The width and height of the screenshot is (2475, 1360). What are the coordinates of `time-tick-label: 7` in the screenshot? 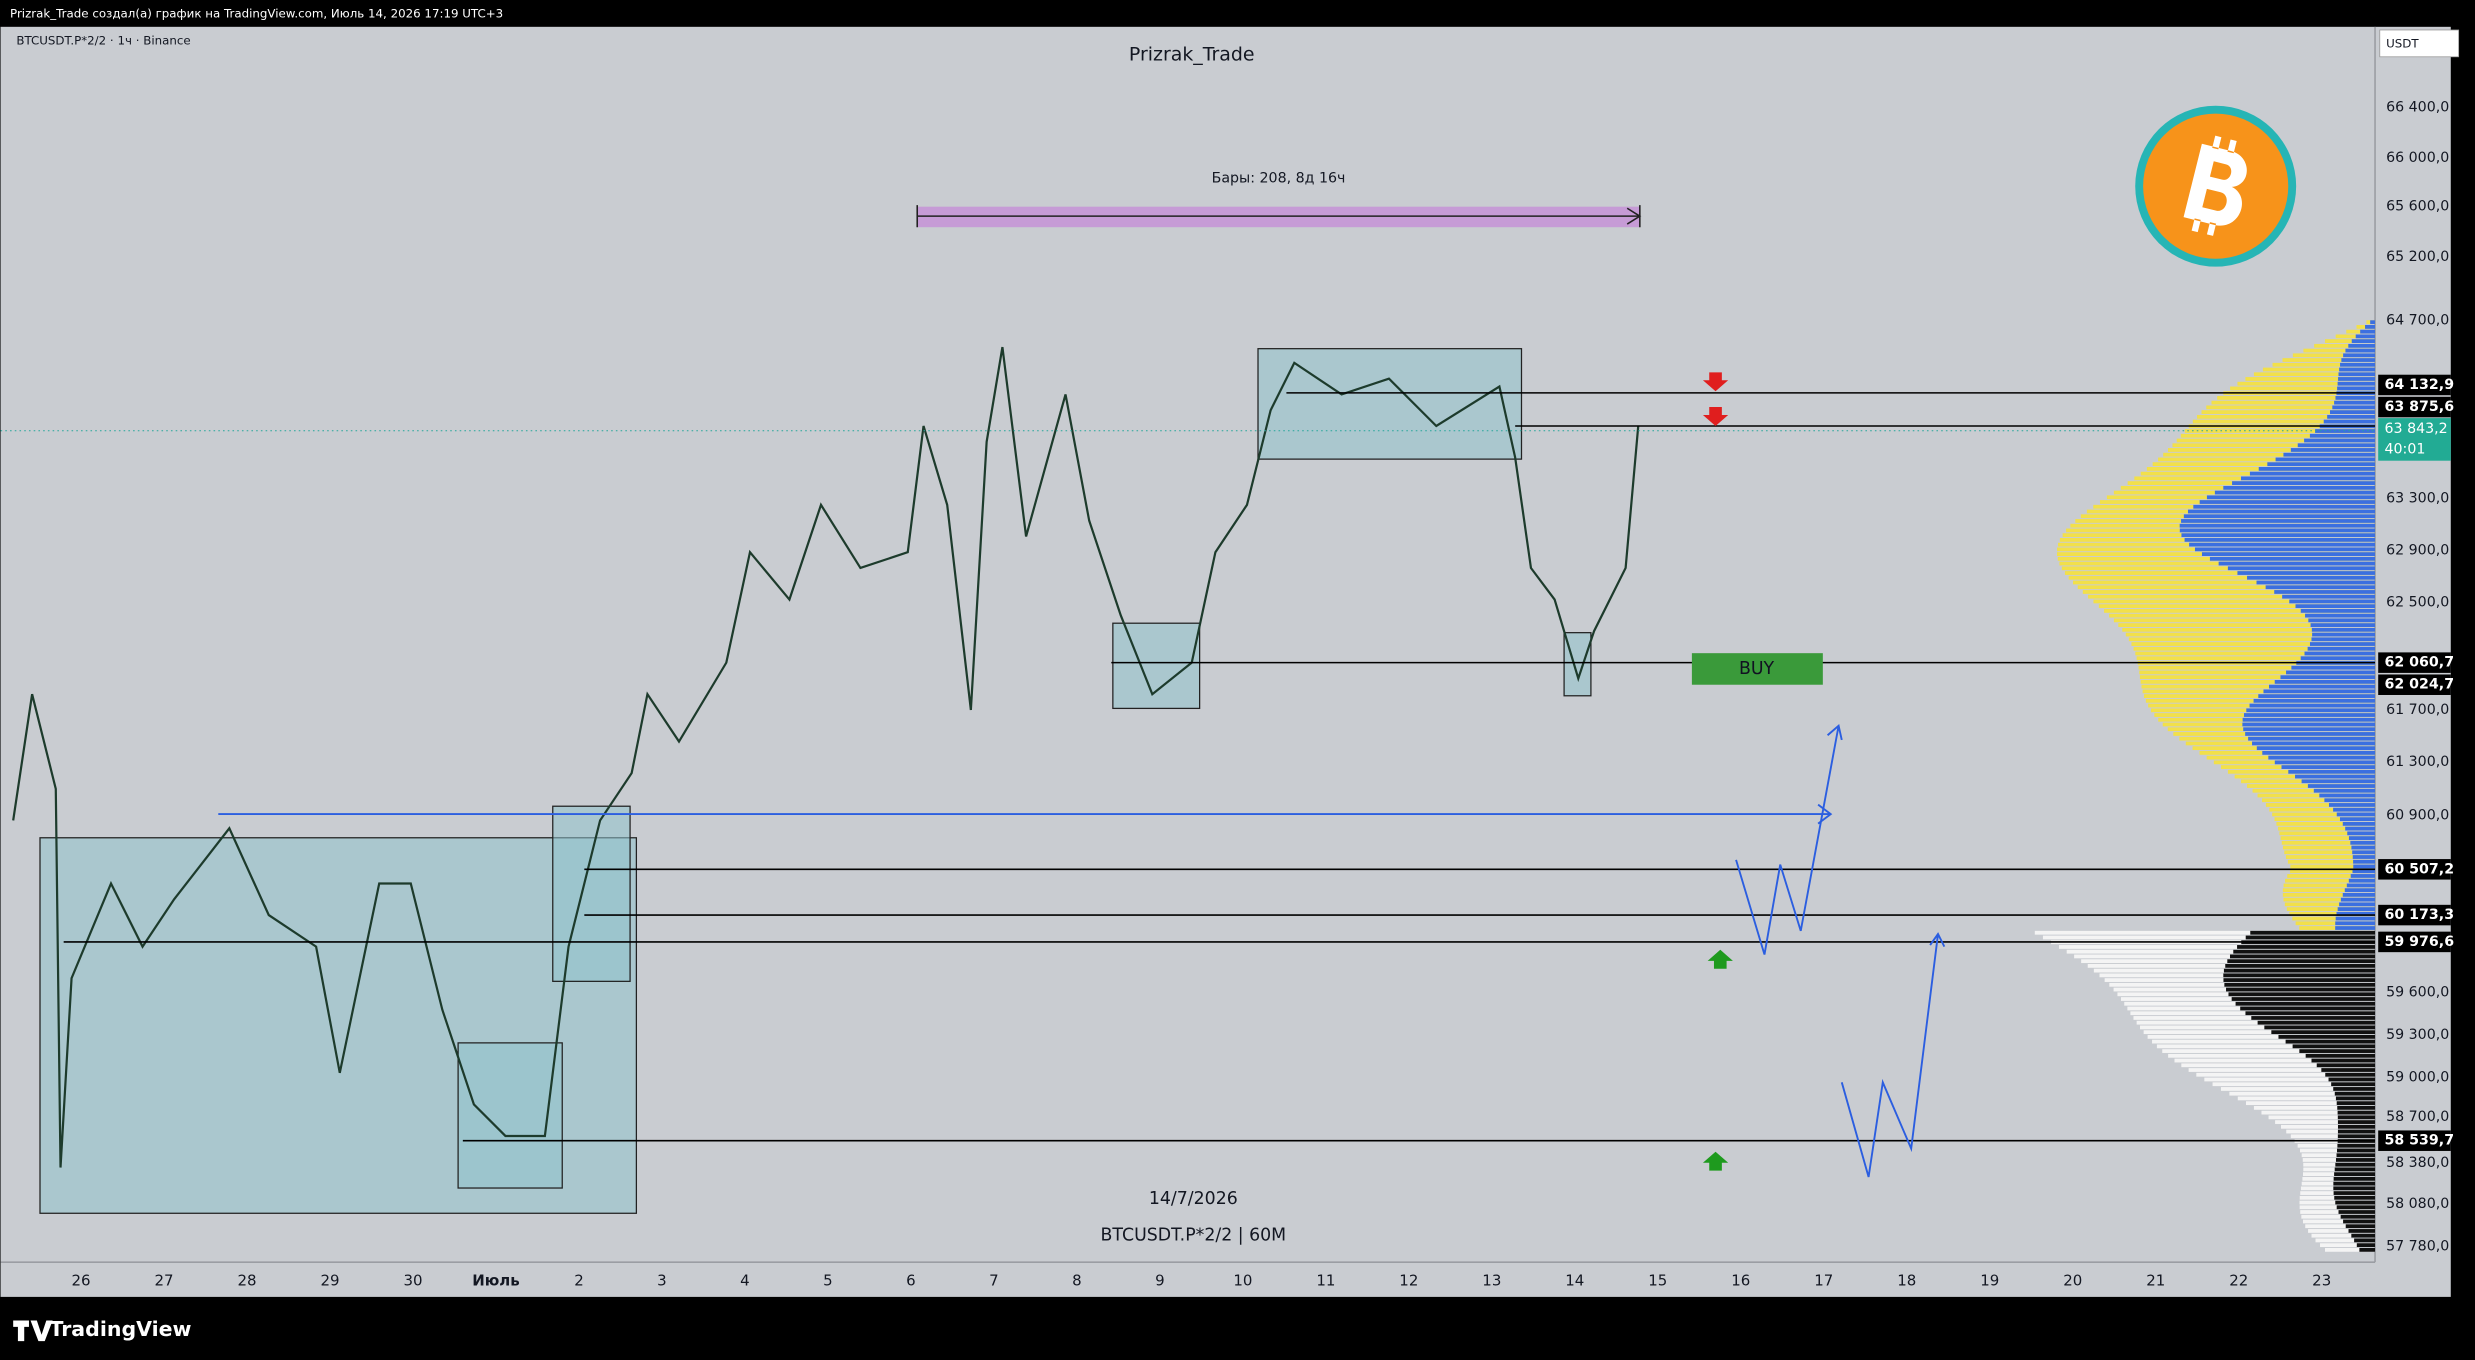 It's located at (994, 1281).